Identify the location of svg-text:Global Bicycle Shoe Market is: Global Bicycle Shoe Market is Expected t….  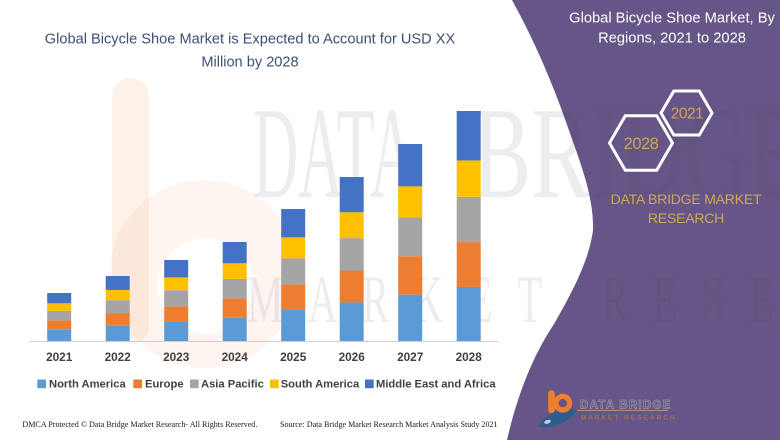
(250, 40).